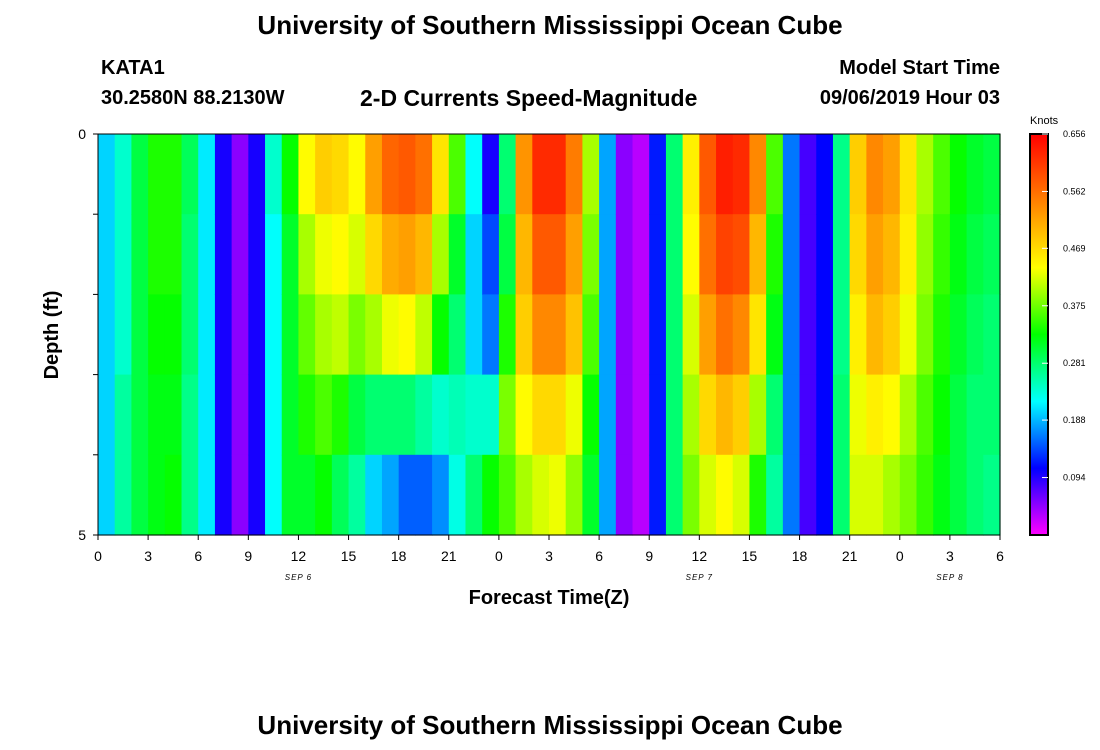 The width and height of the screenshot is (1100, 750). I want to click on x-tick-label: 6, so click(1000, 556).